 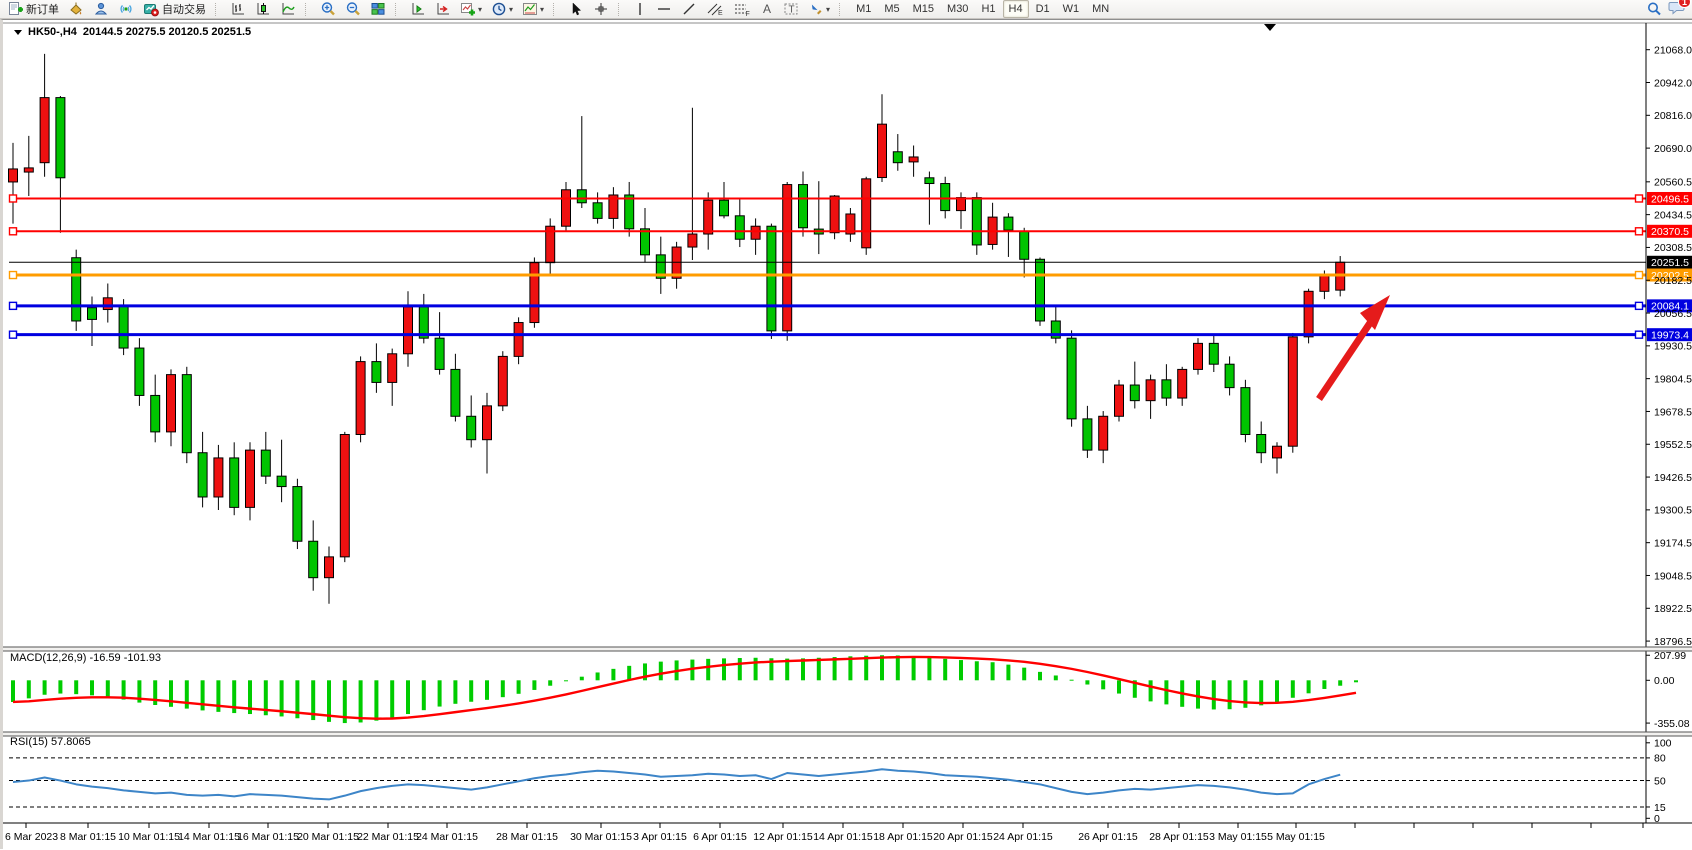 I want to click on svg-text: 19426.5, so click(x=1673, y=478).